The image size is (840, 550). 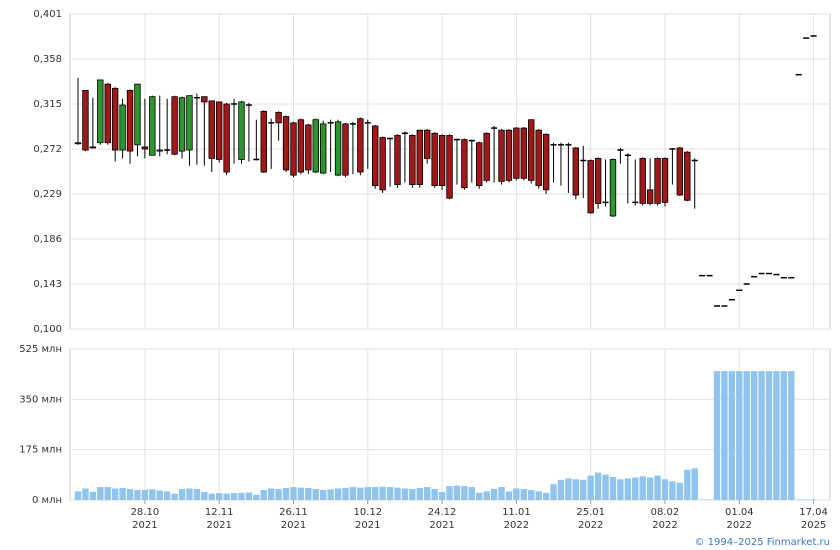 I want to click on x-tick-label: 11.01, so click(x=516, y=512).